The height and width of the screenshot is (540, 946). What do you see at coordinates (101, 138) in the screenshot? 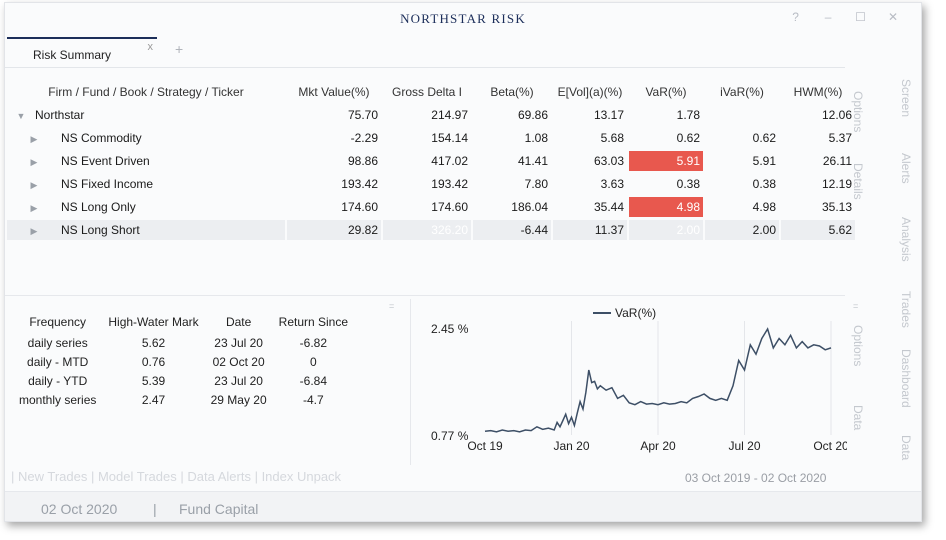
I see `row-label: NS Commodity` at bounding box center [101, 138].